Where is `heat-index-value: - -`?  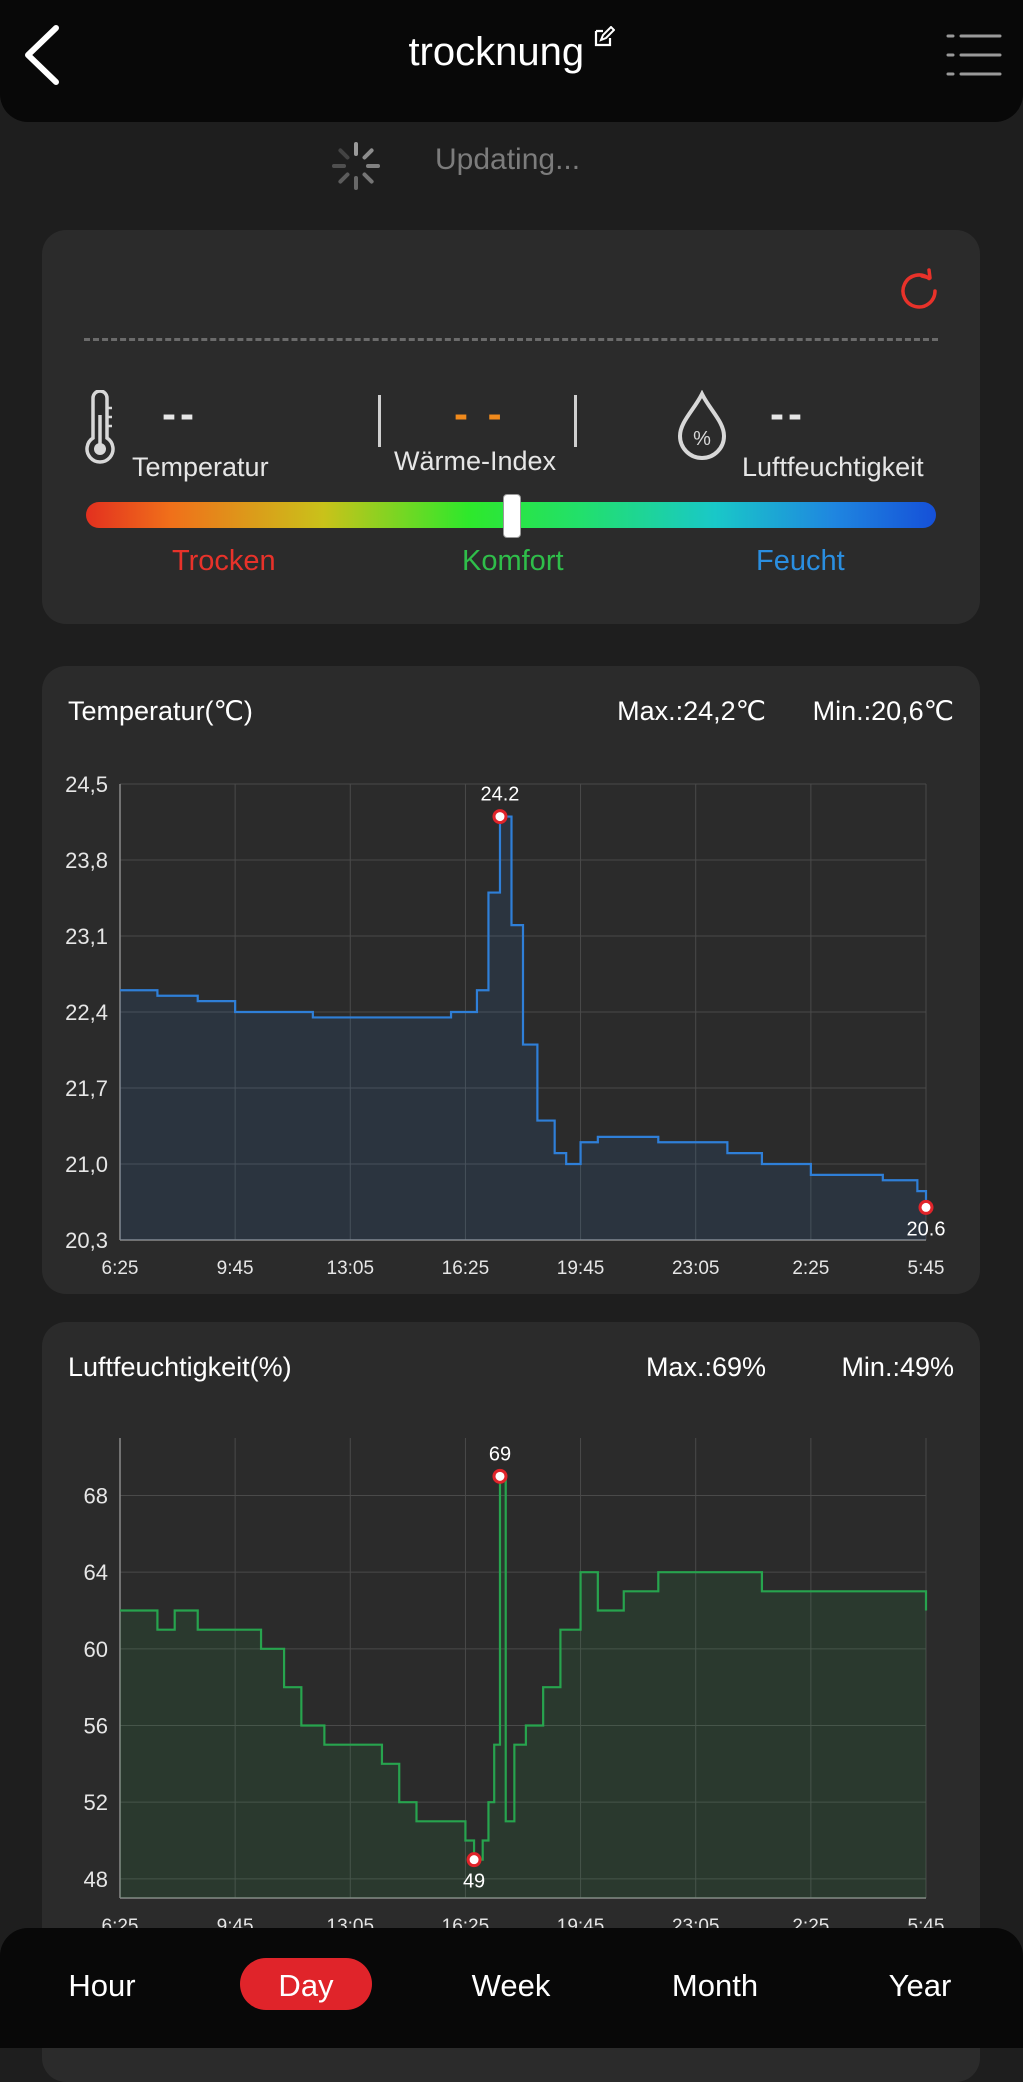
heat-index-value: - - is located at coordinates (480, 413).